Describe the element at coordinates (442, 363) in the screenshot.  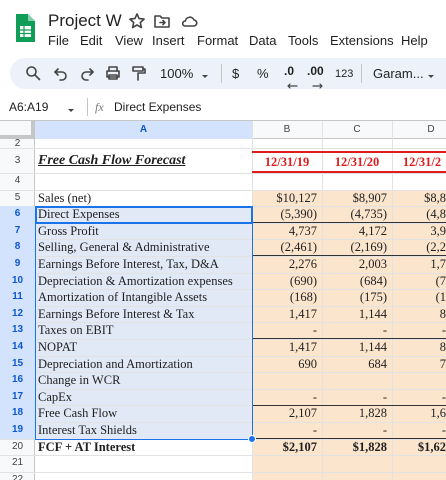
I see `cell-value: 7` at that location.